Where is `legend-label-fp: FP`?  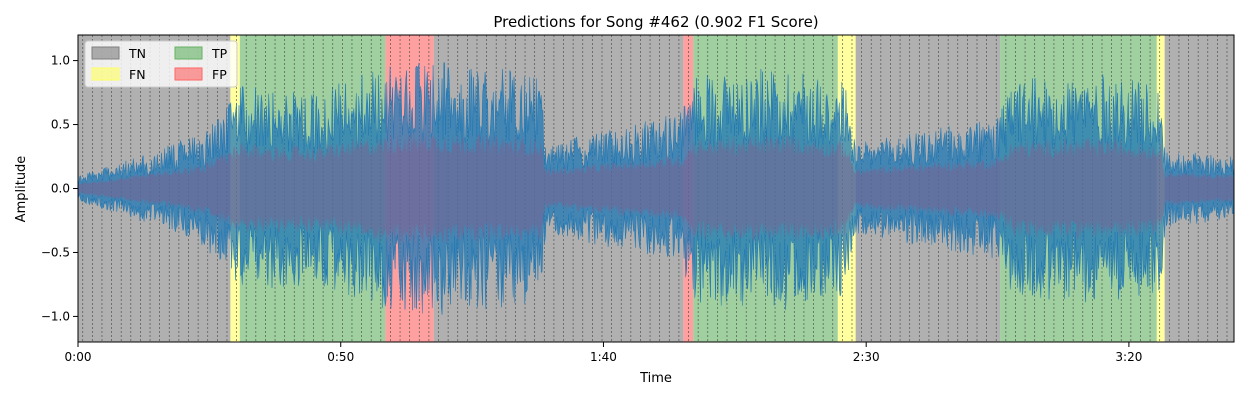
legend-label-fp: FP is located at coordinates (219, 74).